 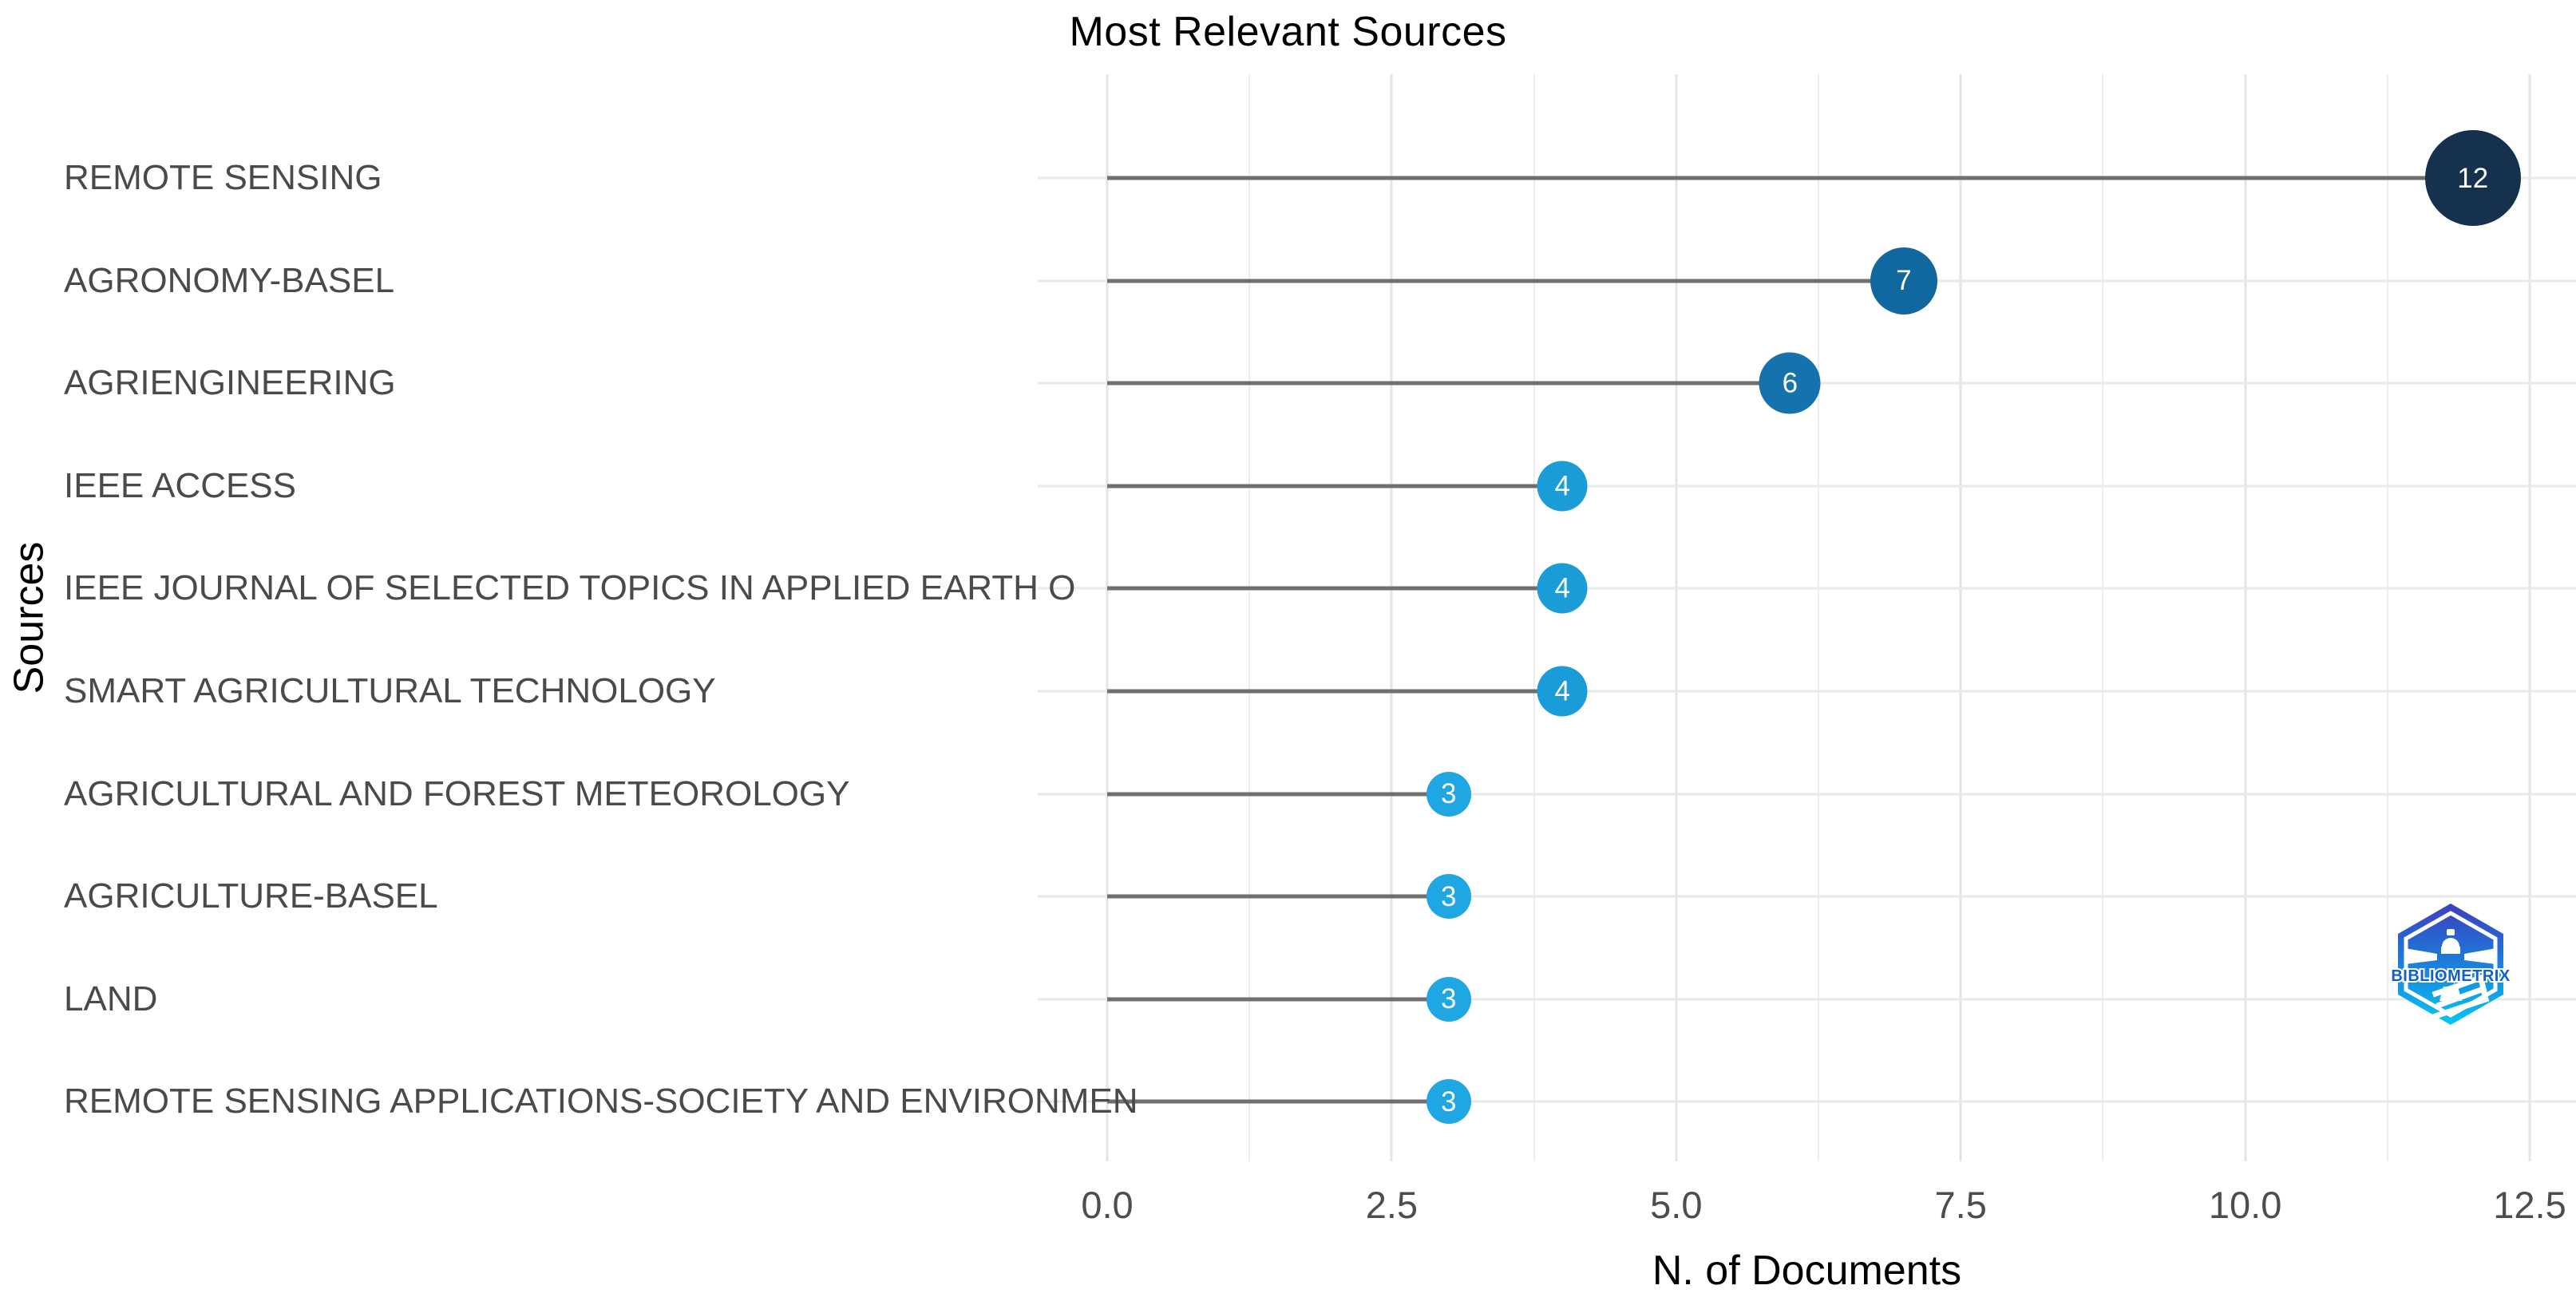 I want to click on x-tick-label: 10.0, so click(x=2245, y=1205).